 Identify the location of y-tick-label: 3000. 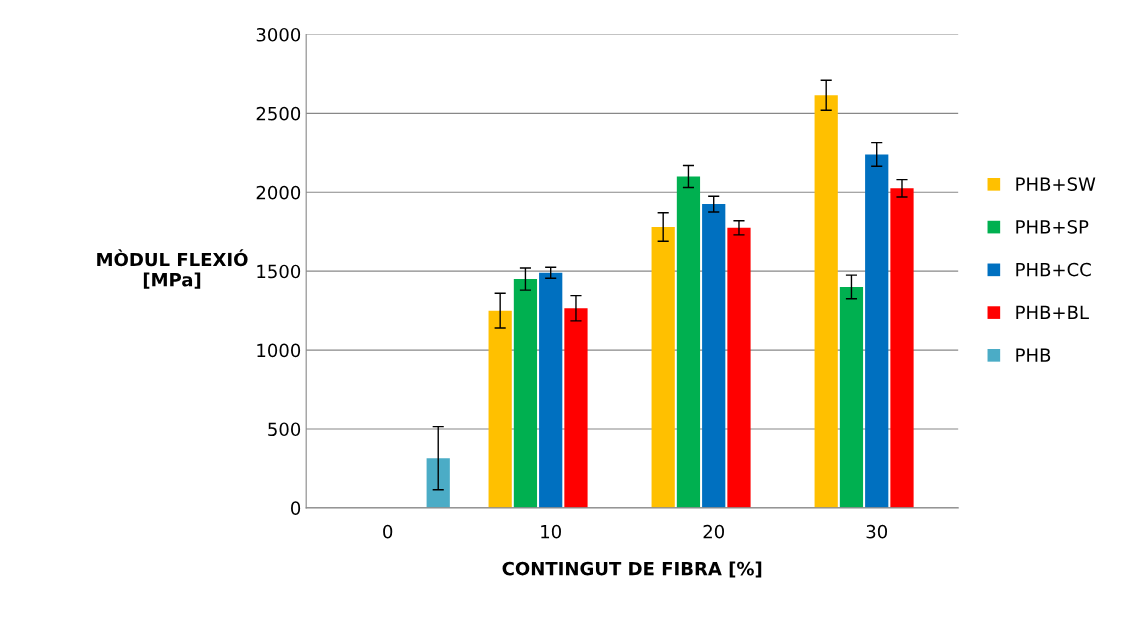
(278, 34).